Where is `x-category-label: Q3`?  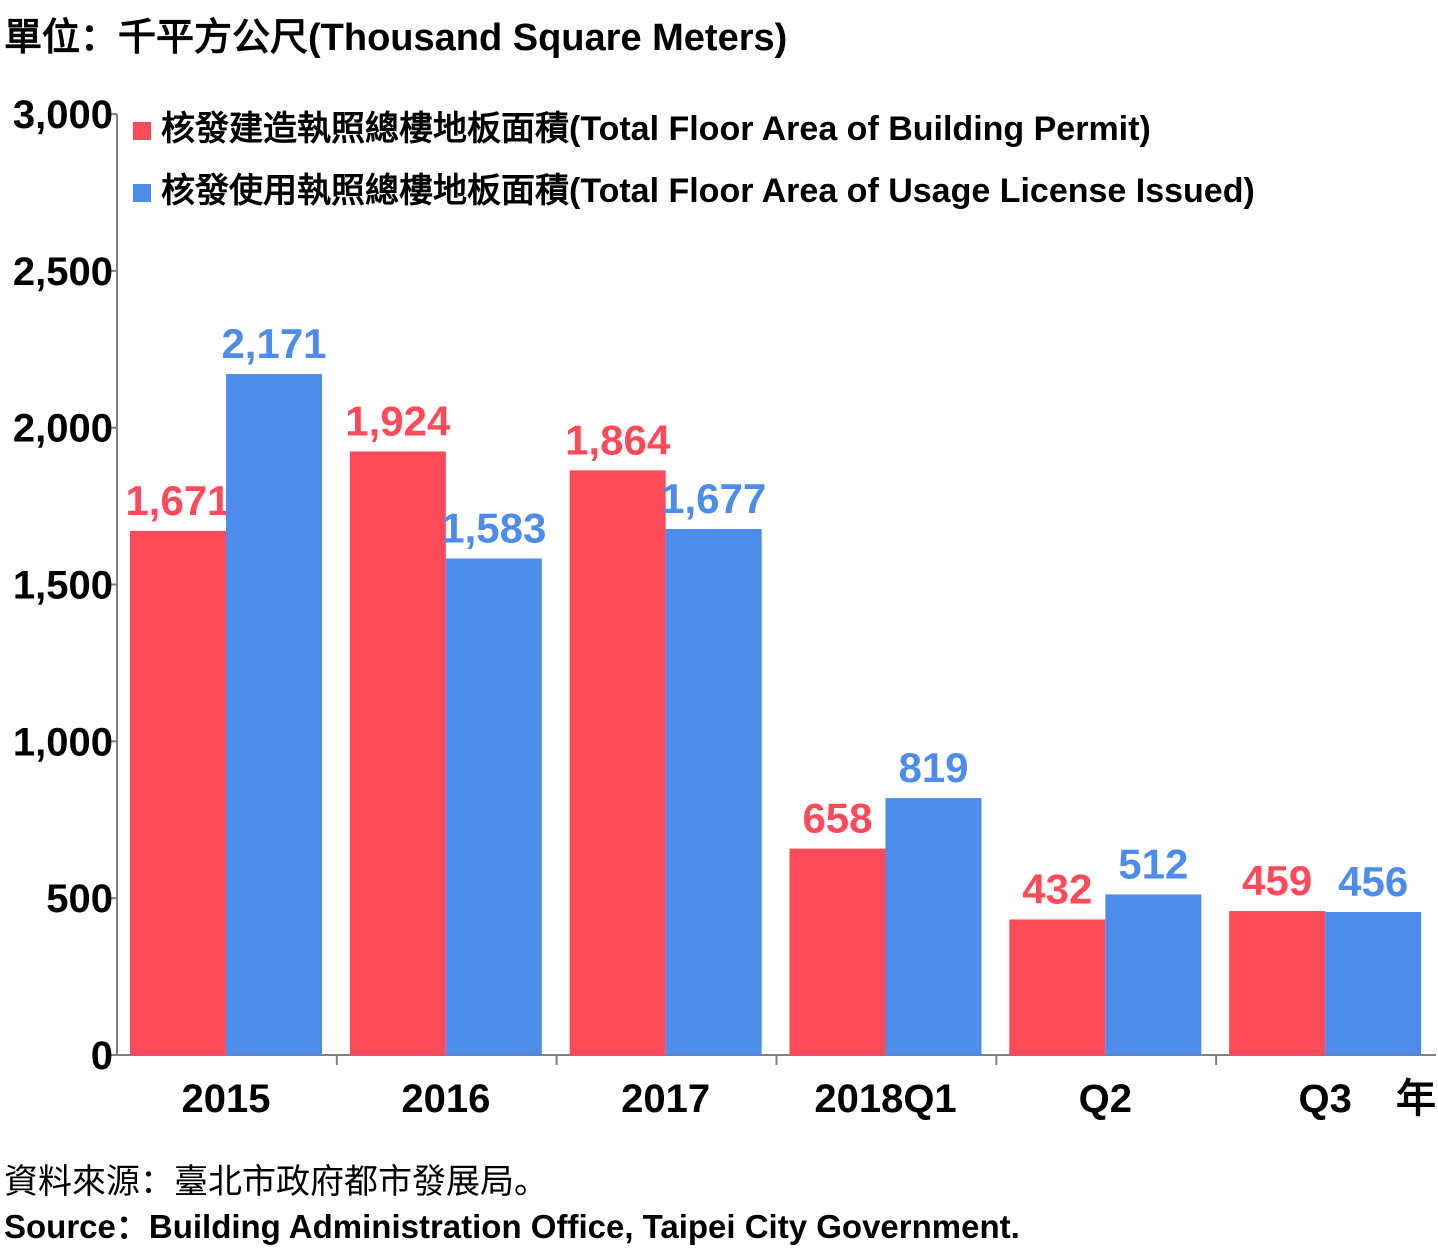 x-category-label: Q3 is located at coordinates (1324, 1099).